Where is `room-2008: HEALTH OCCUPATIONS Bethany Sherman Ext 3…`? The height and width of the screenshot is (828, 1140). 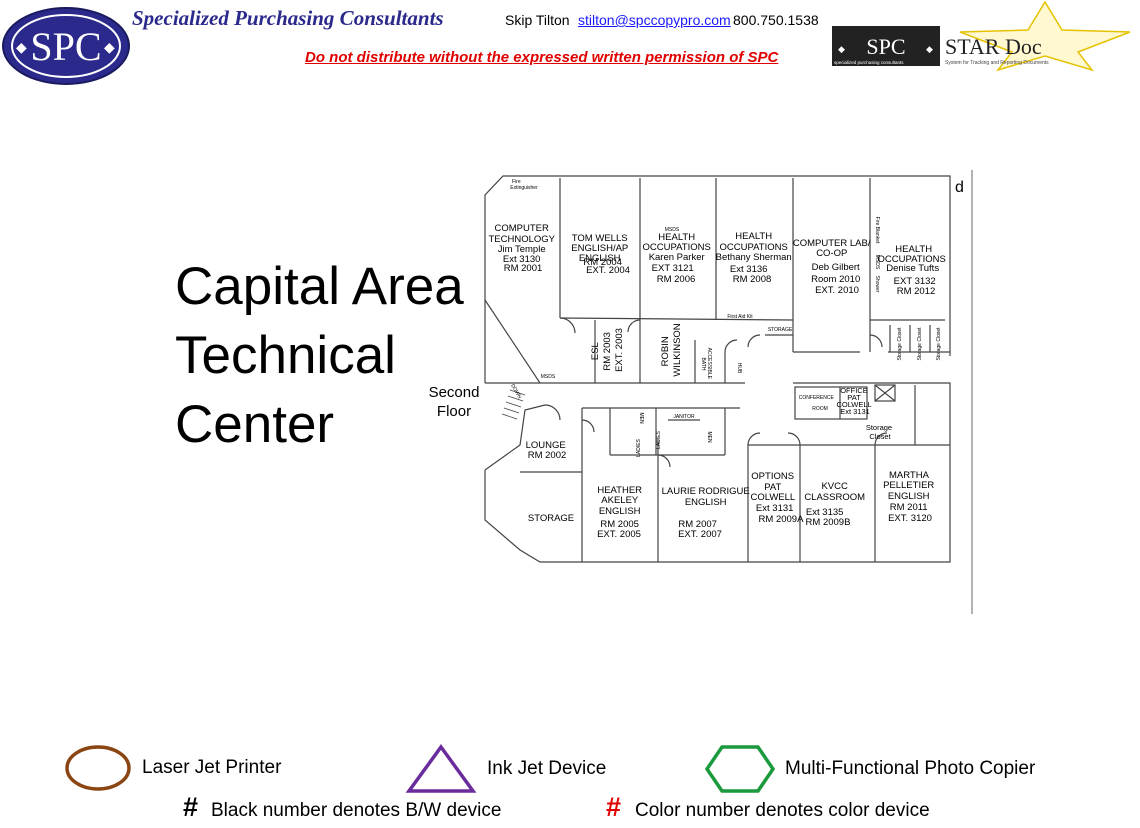 room-2008: HEALTH OCCUPATIONS Bethany Sherman Ext 3… is located at coordinates (755, 258).